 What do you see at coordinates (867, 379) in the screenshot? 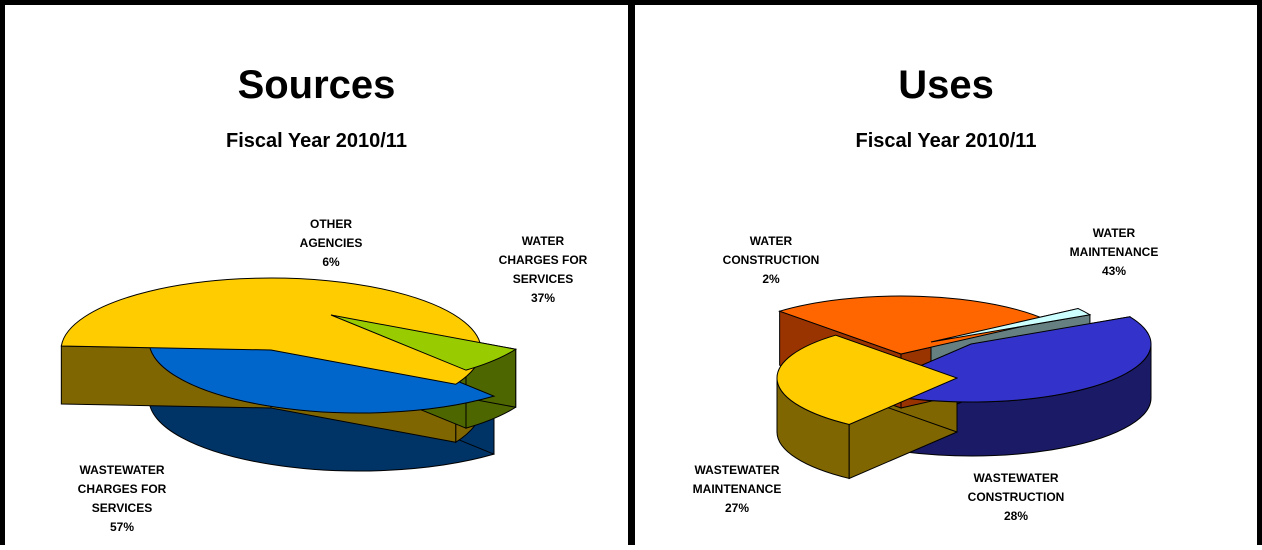
I see `pie-slice-wastewater-construction` at bounding box center [867, 379].